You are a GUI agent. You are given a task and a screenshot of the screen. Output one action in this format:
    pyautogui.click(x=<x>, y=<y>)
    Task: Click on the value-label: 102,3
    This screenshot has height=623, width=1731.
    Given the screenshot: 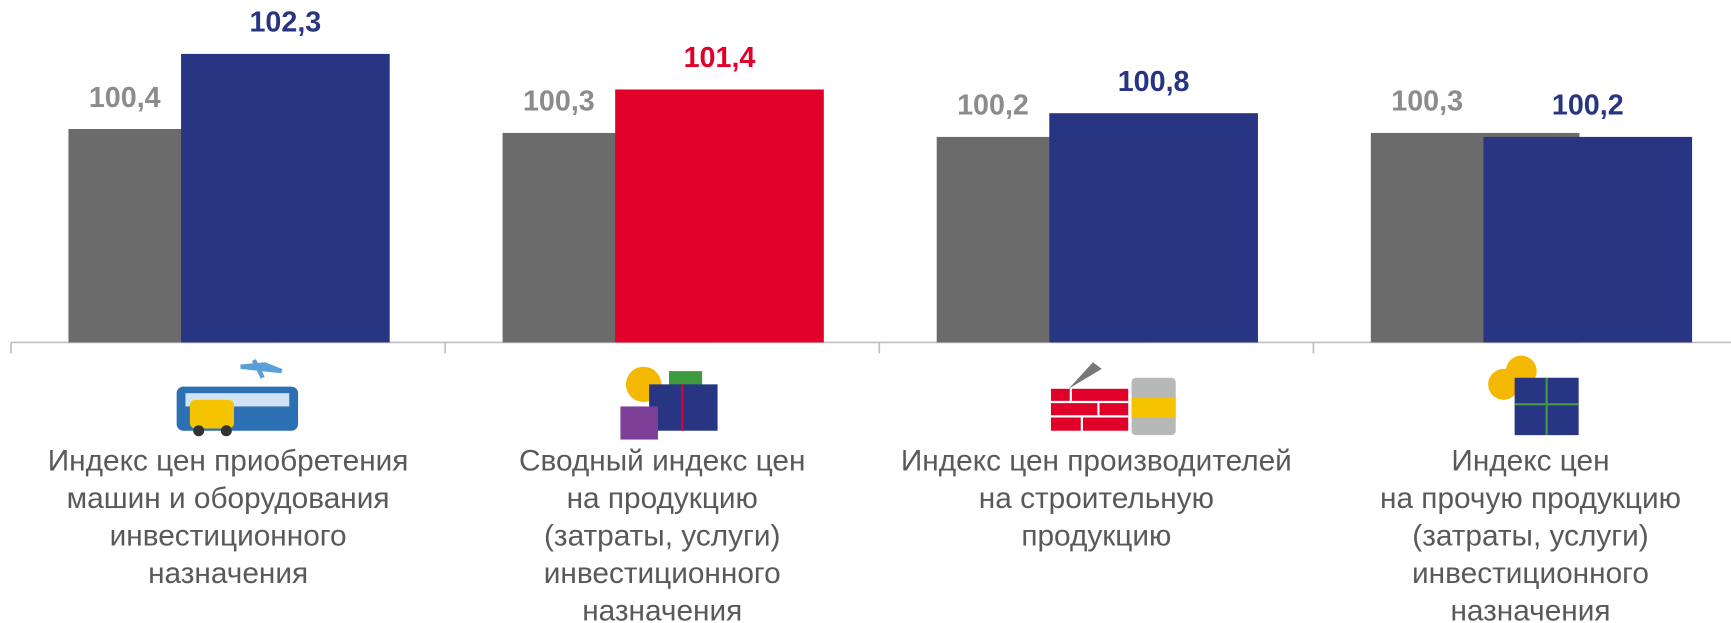 What is the action you would take?
    pyautogui.click(x=285, y=23)
    